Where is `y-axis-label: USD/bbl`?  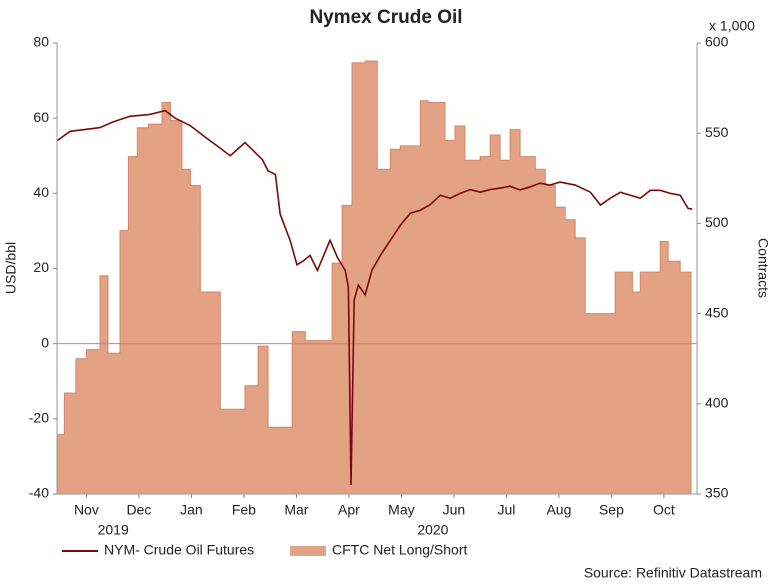 y-axis-label: USD/bbl is located at coordinates (11, 268).